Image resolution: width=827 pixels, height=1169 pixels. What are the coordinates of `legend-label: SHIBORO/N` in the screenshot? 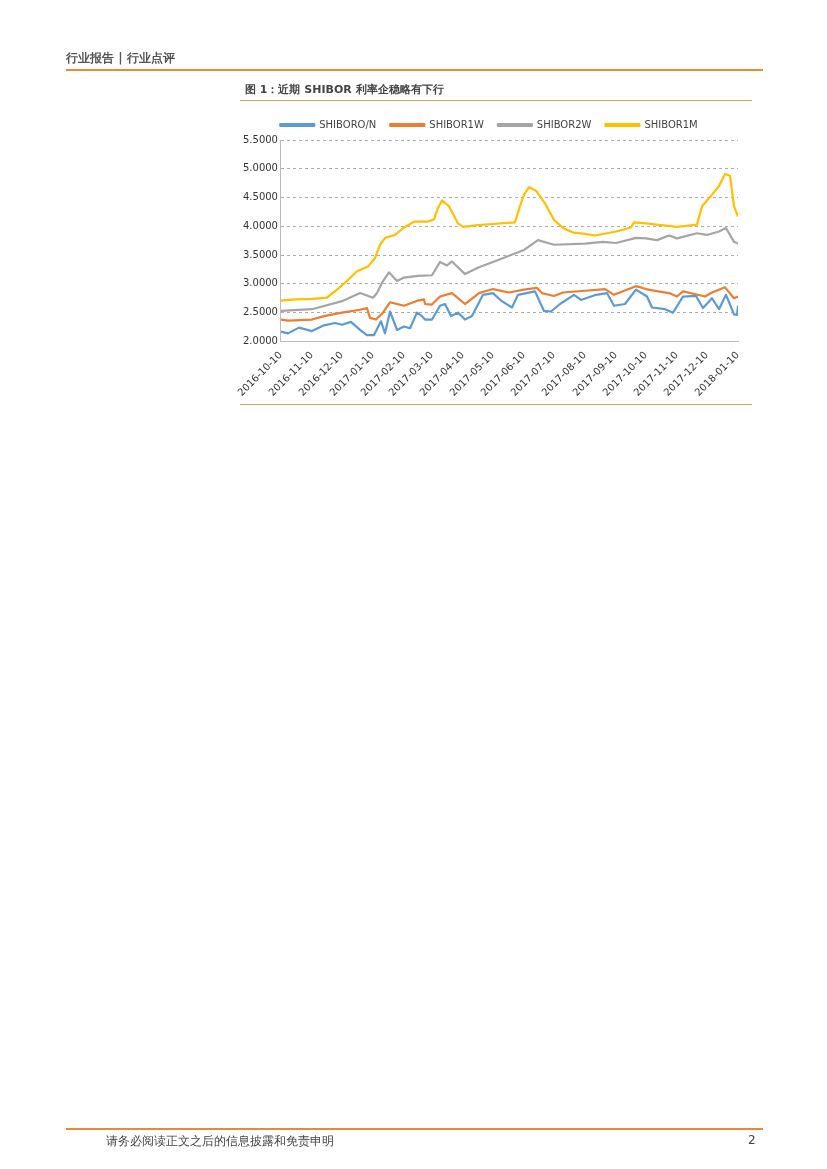 It's located at (348, 124).